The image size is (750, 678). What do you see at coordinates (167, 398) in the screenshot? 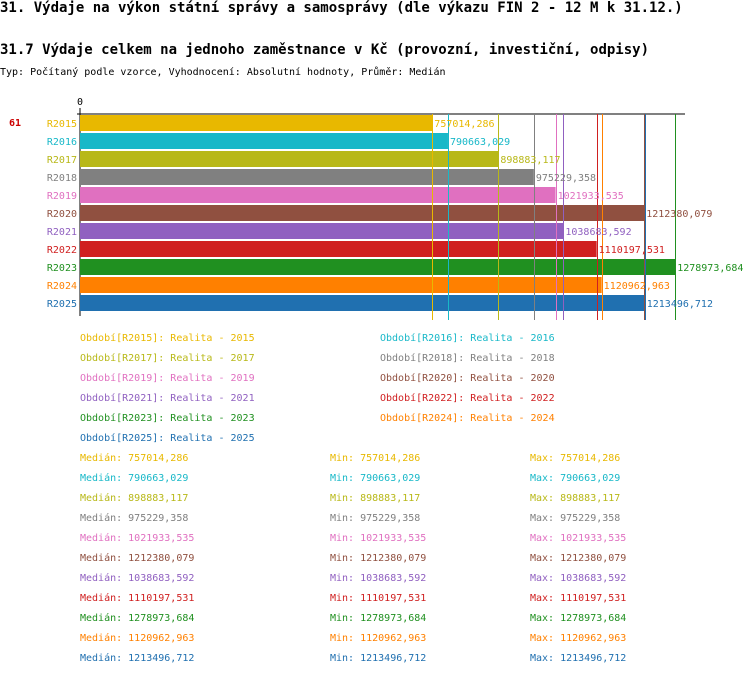
I see `legend-item: Období[R2021]: Realita - 2021` at bounding box center [167, 398].